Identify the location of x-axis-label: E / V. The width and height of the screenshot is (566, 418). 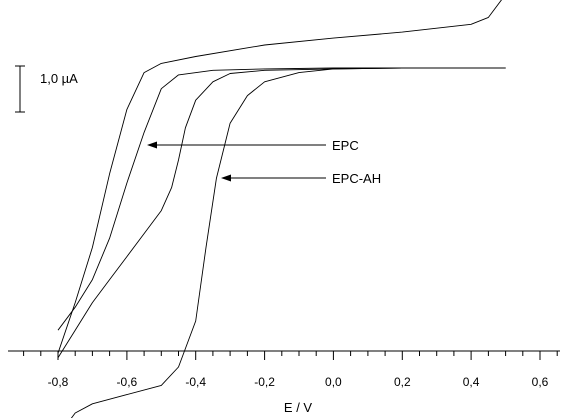
(298, 407).